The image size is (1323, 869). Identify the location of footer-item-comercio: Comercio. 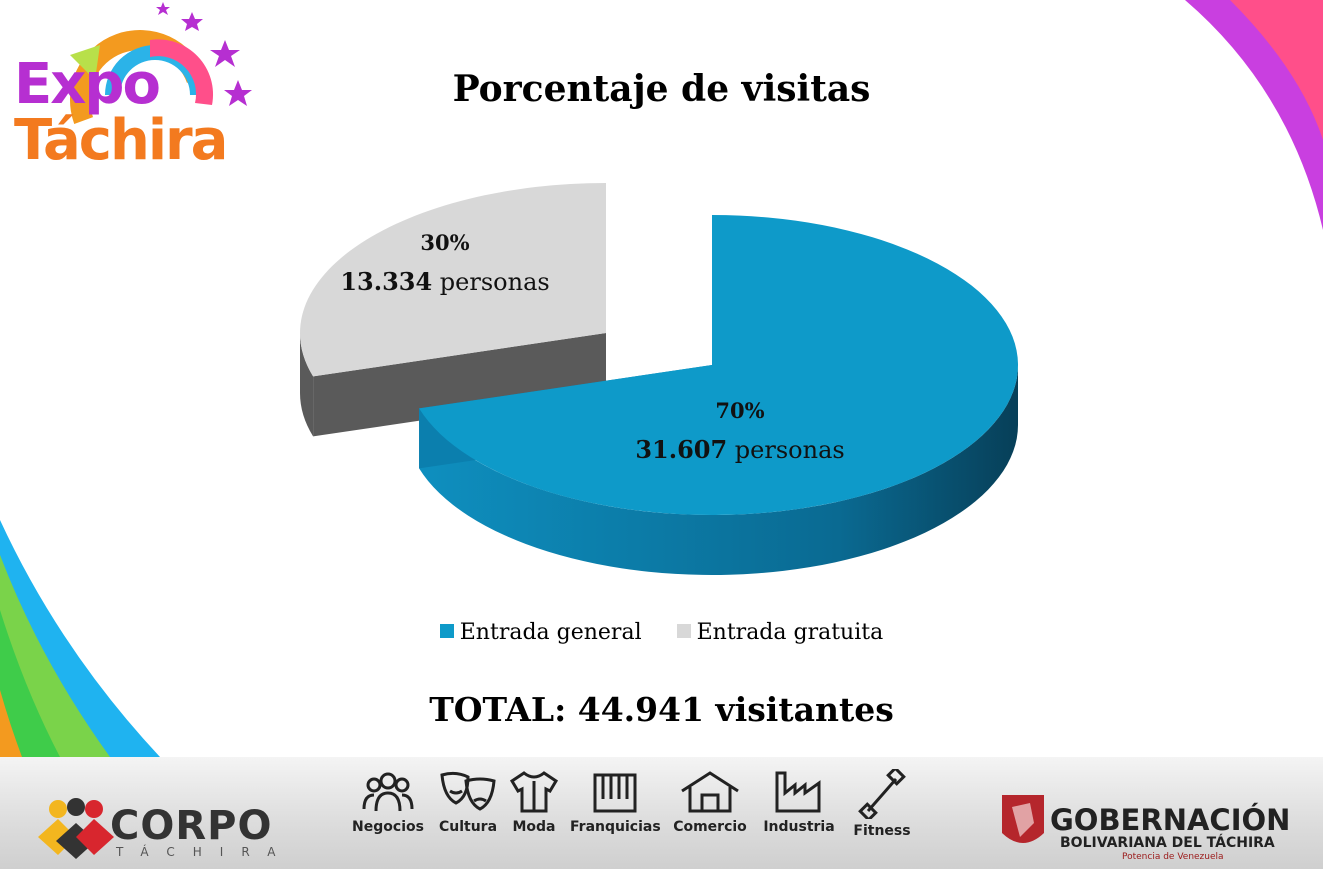
(710, 802).